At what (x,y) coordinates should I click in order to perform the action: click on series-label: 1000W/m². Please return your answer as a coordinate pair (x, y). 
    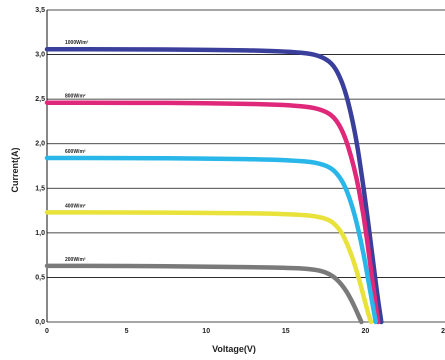
    Looking at the image, I should click on (77, 43).